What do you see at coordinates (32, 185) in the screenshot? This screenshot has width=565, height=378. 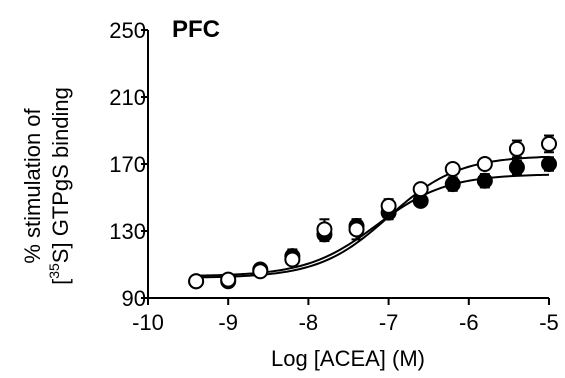 I see `y-axis-title-line1: % stimulation of` at bounding box center [32, 185].